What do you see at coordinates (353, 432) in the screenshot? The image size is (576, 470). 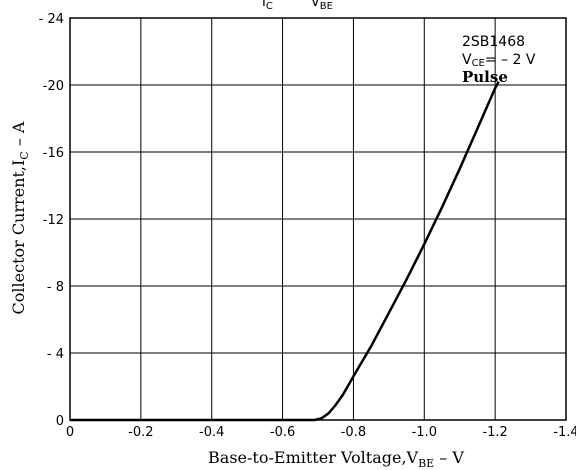 I see `x-tick-label: -0.8` at bounding box center [353, 432].